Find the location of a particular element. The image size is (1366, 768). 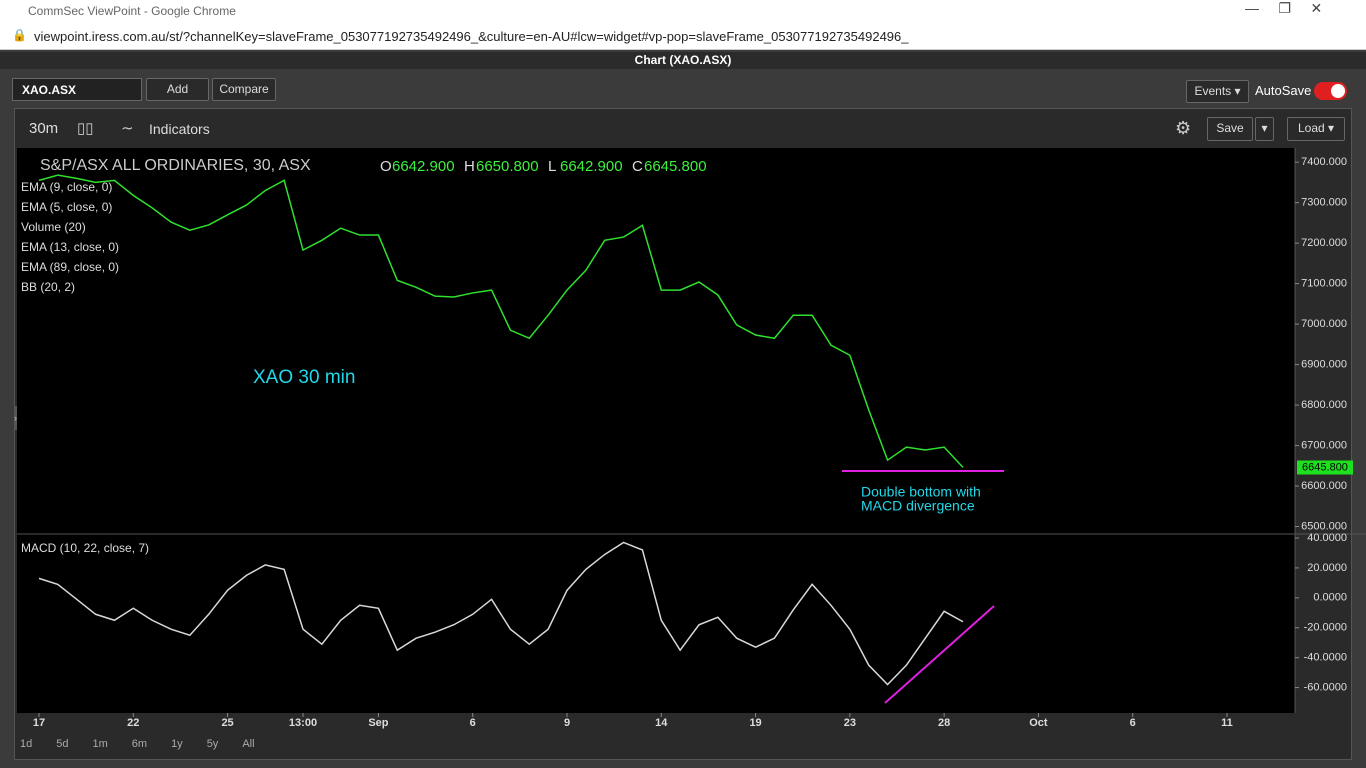

x-tick-label: 9 is located at coordinates (567, 723).